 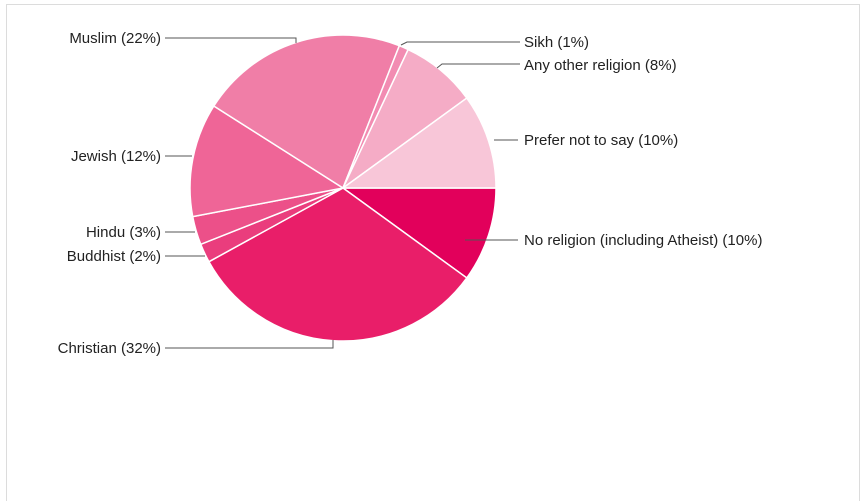 I want to click on label-prefer-not: Prefer not to say (10%), so click(x=601, y=140).